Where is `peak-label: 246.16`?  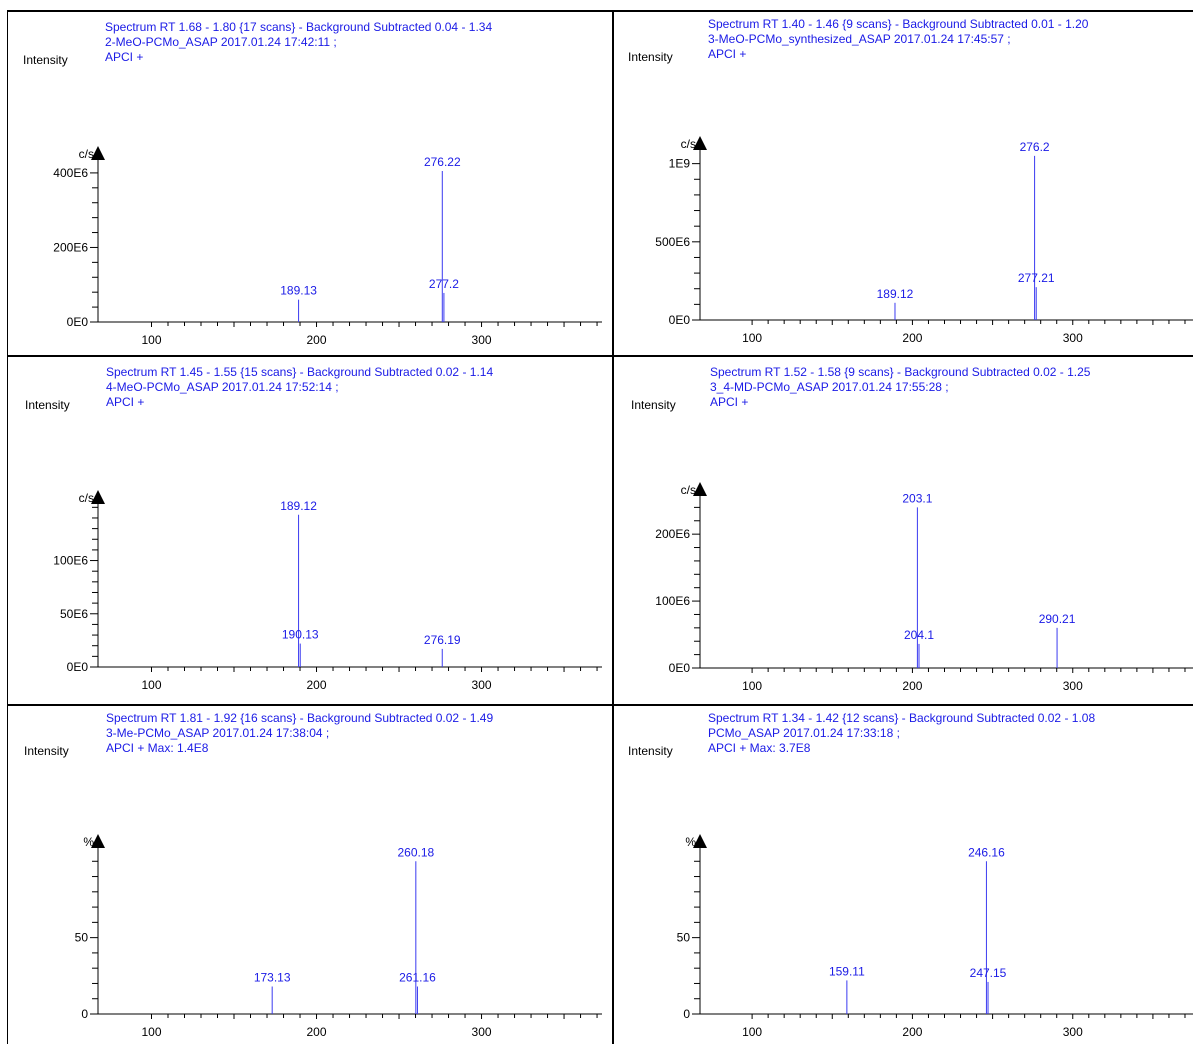 peak-label: 246.16 is located at coordinates (986, 852).